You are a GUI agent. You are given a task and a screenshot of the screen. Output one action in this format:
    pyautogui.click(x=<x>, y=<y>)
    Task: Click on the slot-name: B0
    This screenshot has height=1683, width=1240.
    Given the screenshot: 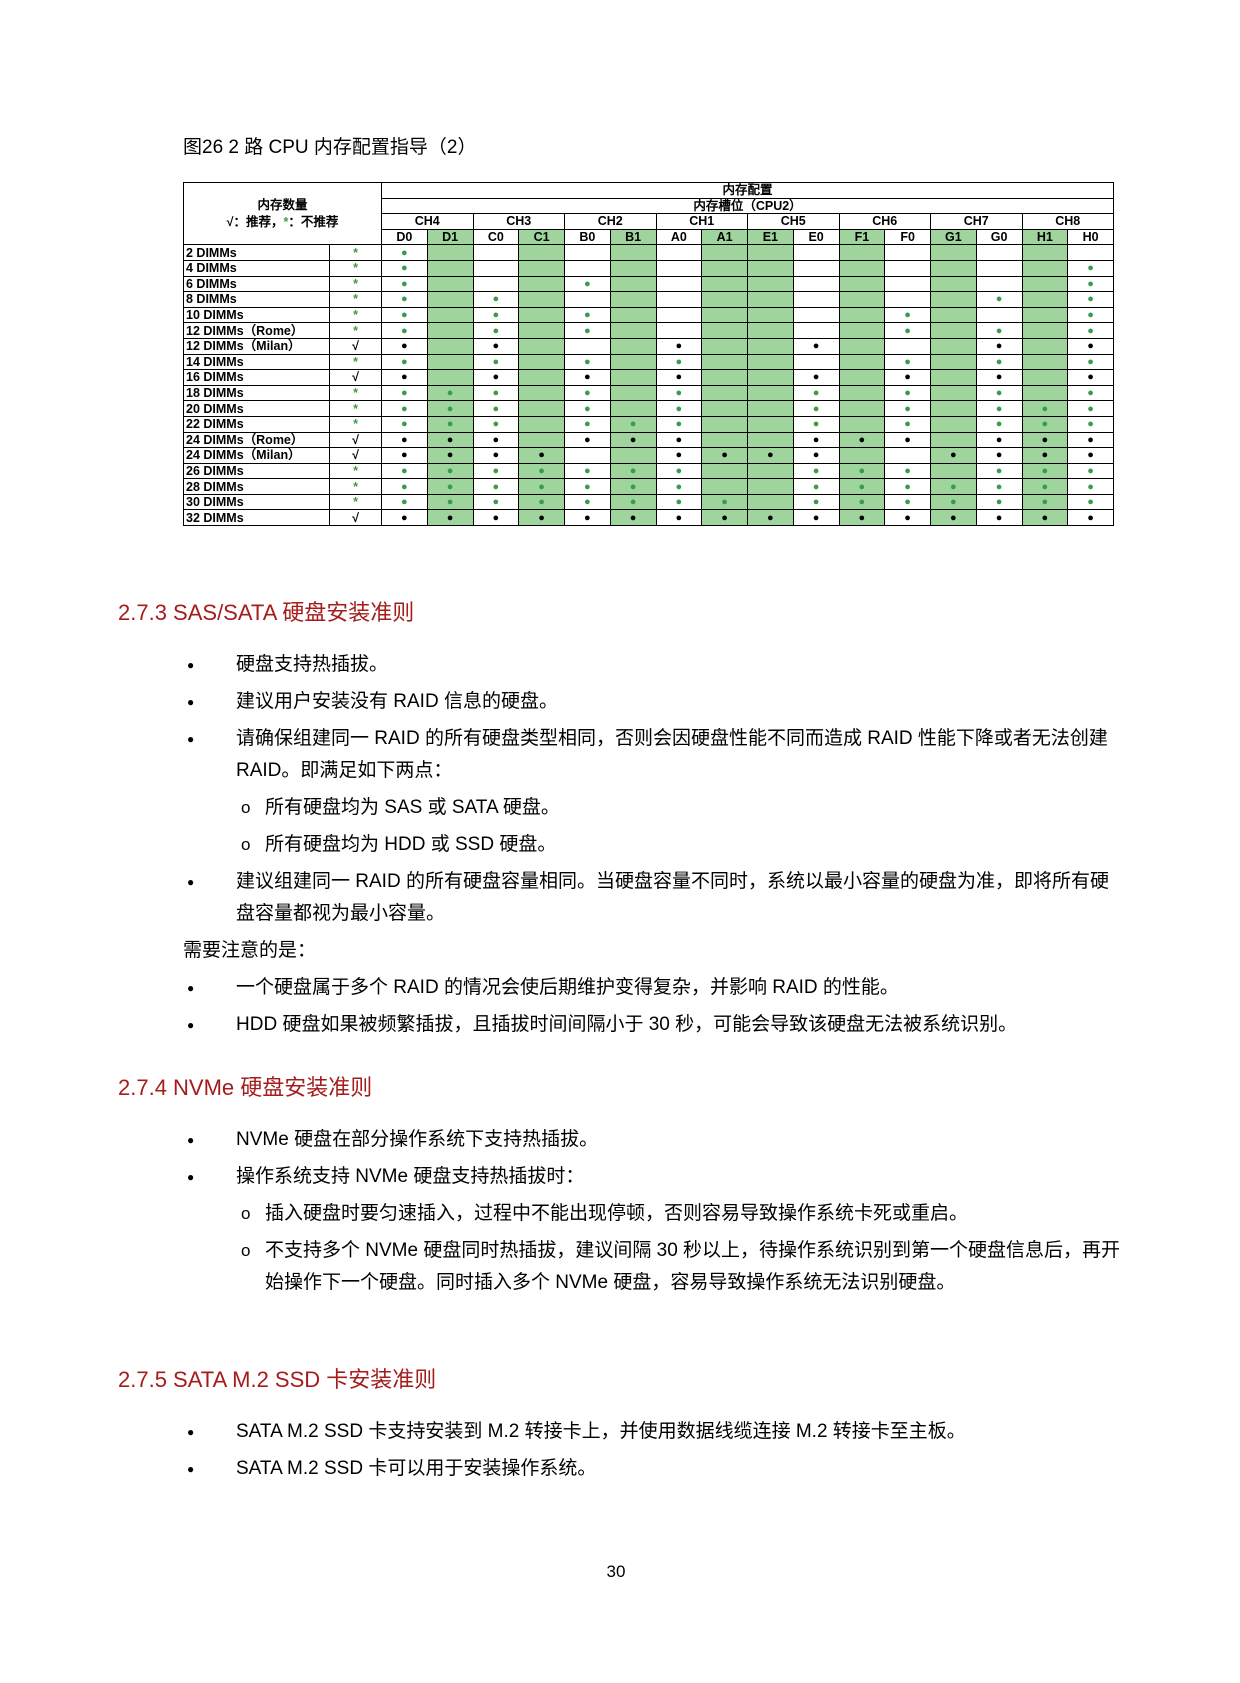 What is the action you would take?
    pyautogui.click(x=587, y=237)
    